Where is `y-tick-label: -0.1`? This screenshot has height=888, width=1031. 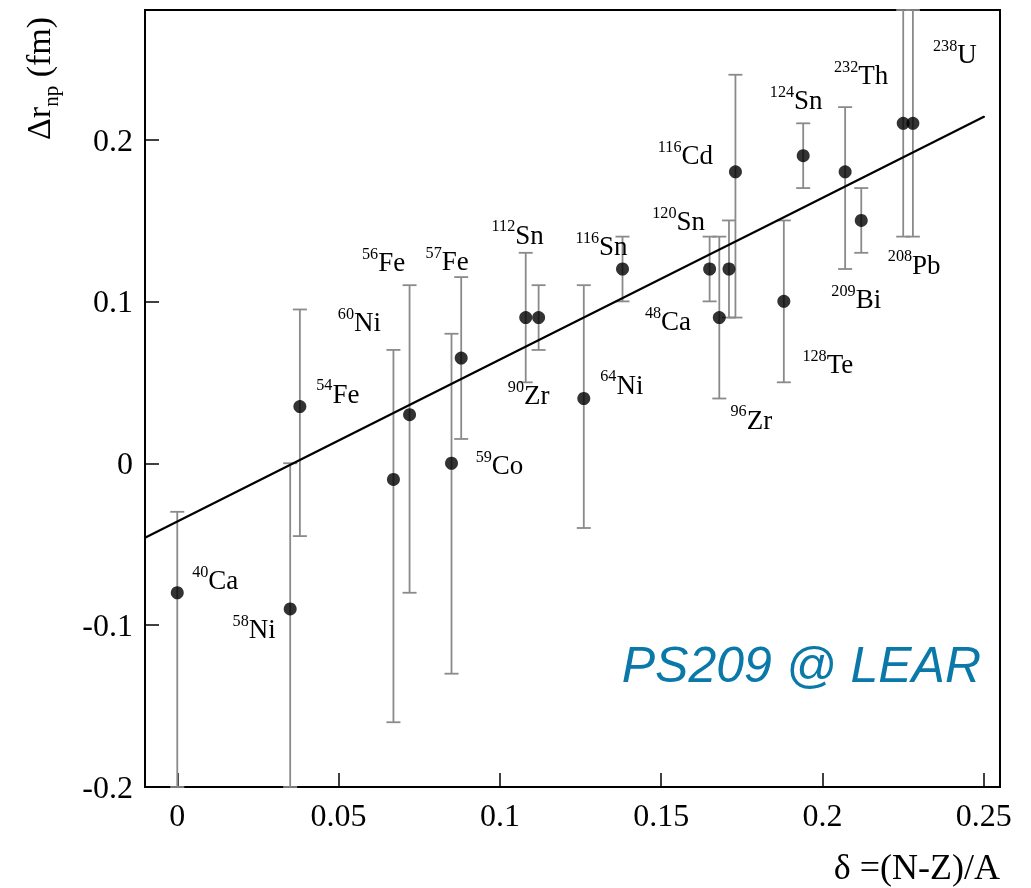
y-tick-label: -0.1 is located at coordinates (107, 625).